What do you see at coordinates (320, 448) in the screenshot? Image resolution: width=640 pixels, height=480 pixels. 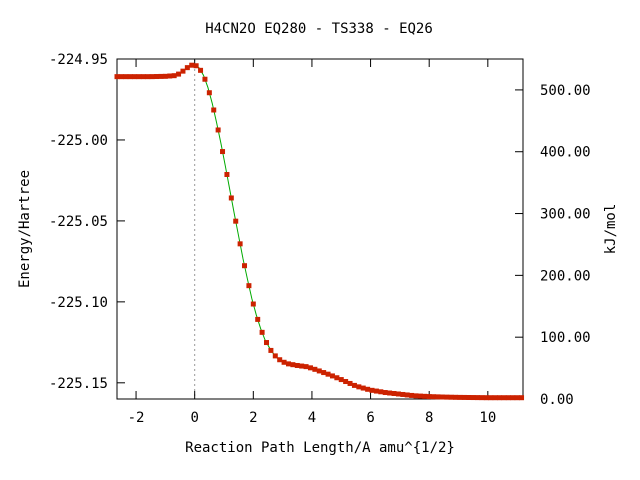 I see `x-axis-label: Reaction Path Length/A amu^{1/2}` at bounding box center [320, 448].